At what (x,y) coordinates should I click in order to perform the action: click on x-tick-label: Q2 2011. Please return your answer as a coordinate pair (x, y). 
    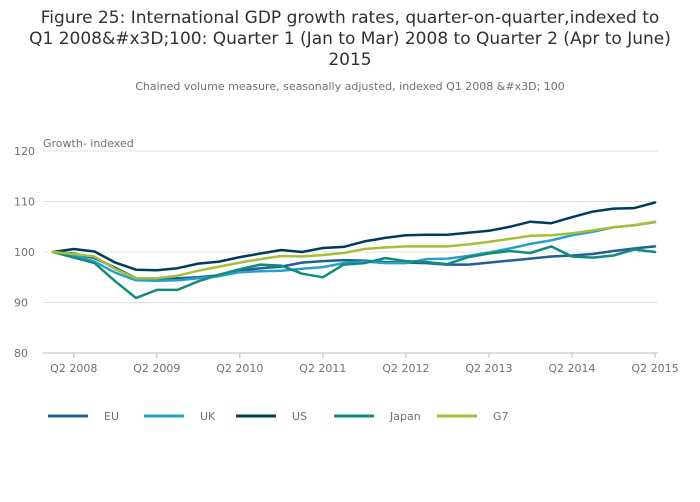
    Looking at the image, I should click on (322, 368).